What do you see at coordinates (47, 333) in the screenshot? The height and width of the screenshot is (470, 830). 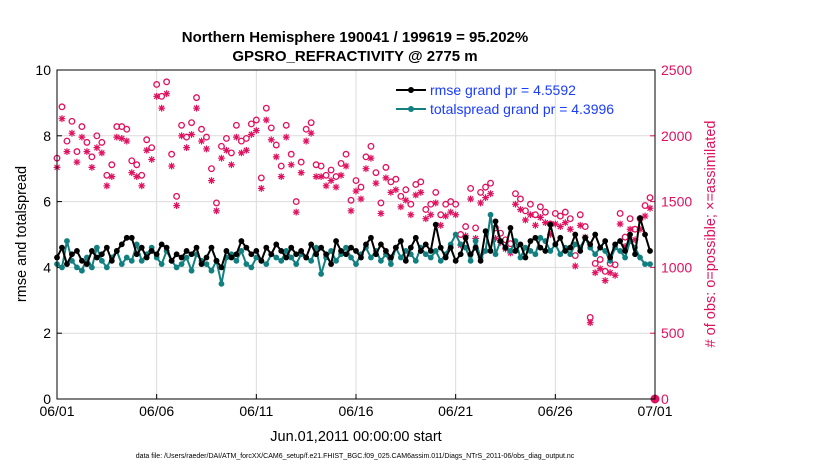 I see `left-tick-label: 2` at bounding box center [47, 333].